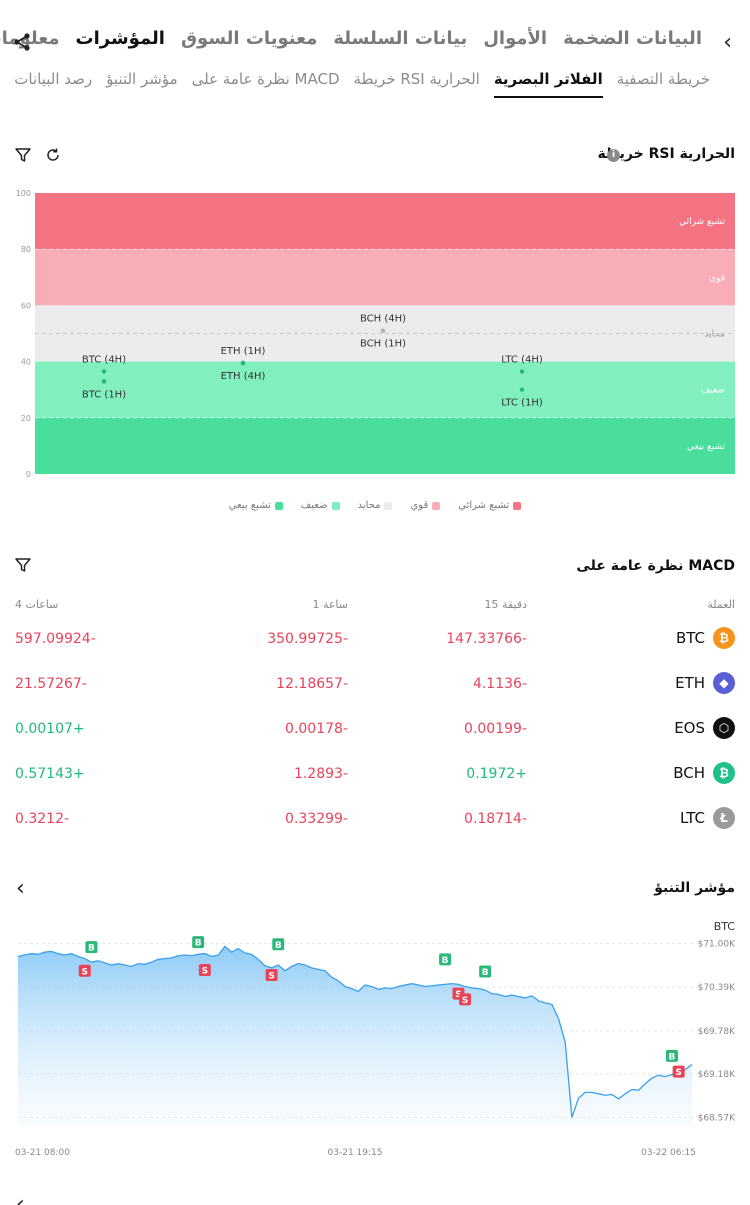  Describe the element at coordinates (692, 818) in the screenshot. I see `coin-name: LTC` at that location.